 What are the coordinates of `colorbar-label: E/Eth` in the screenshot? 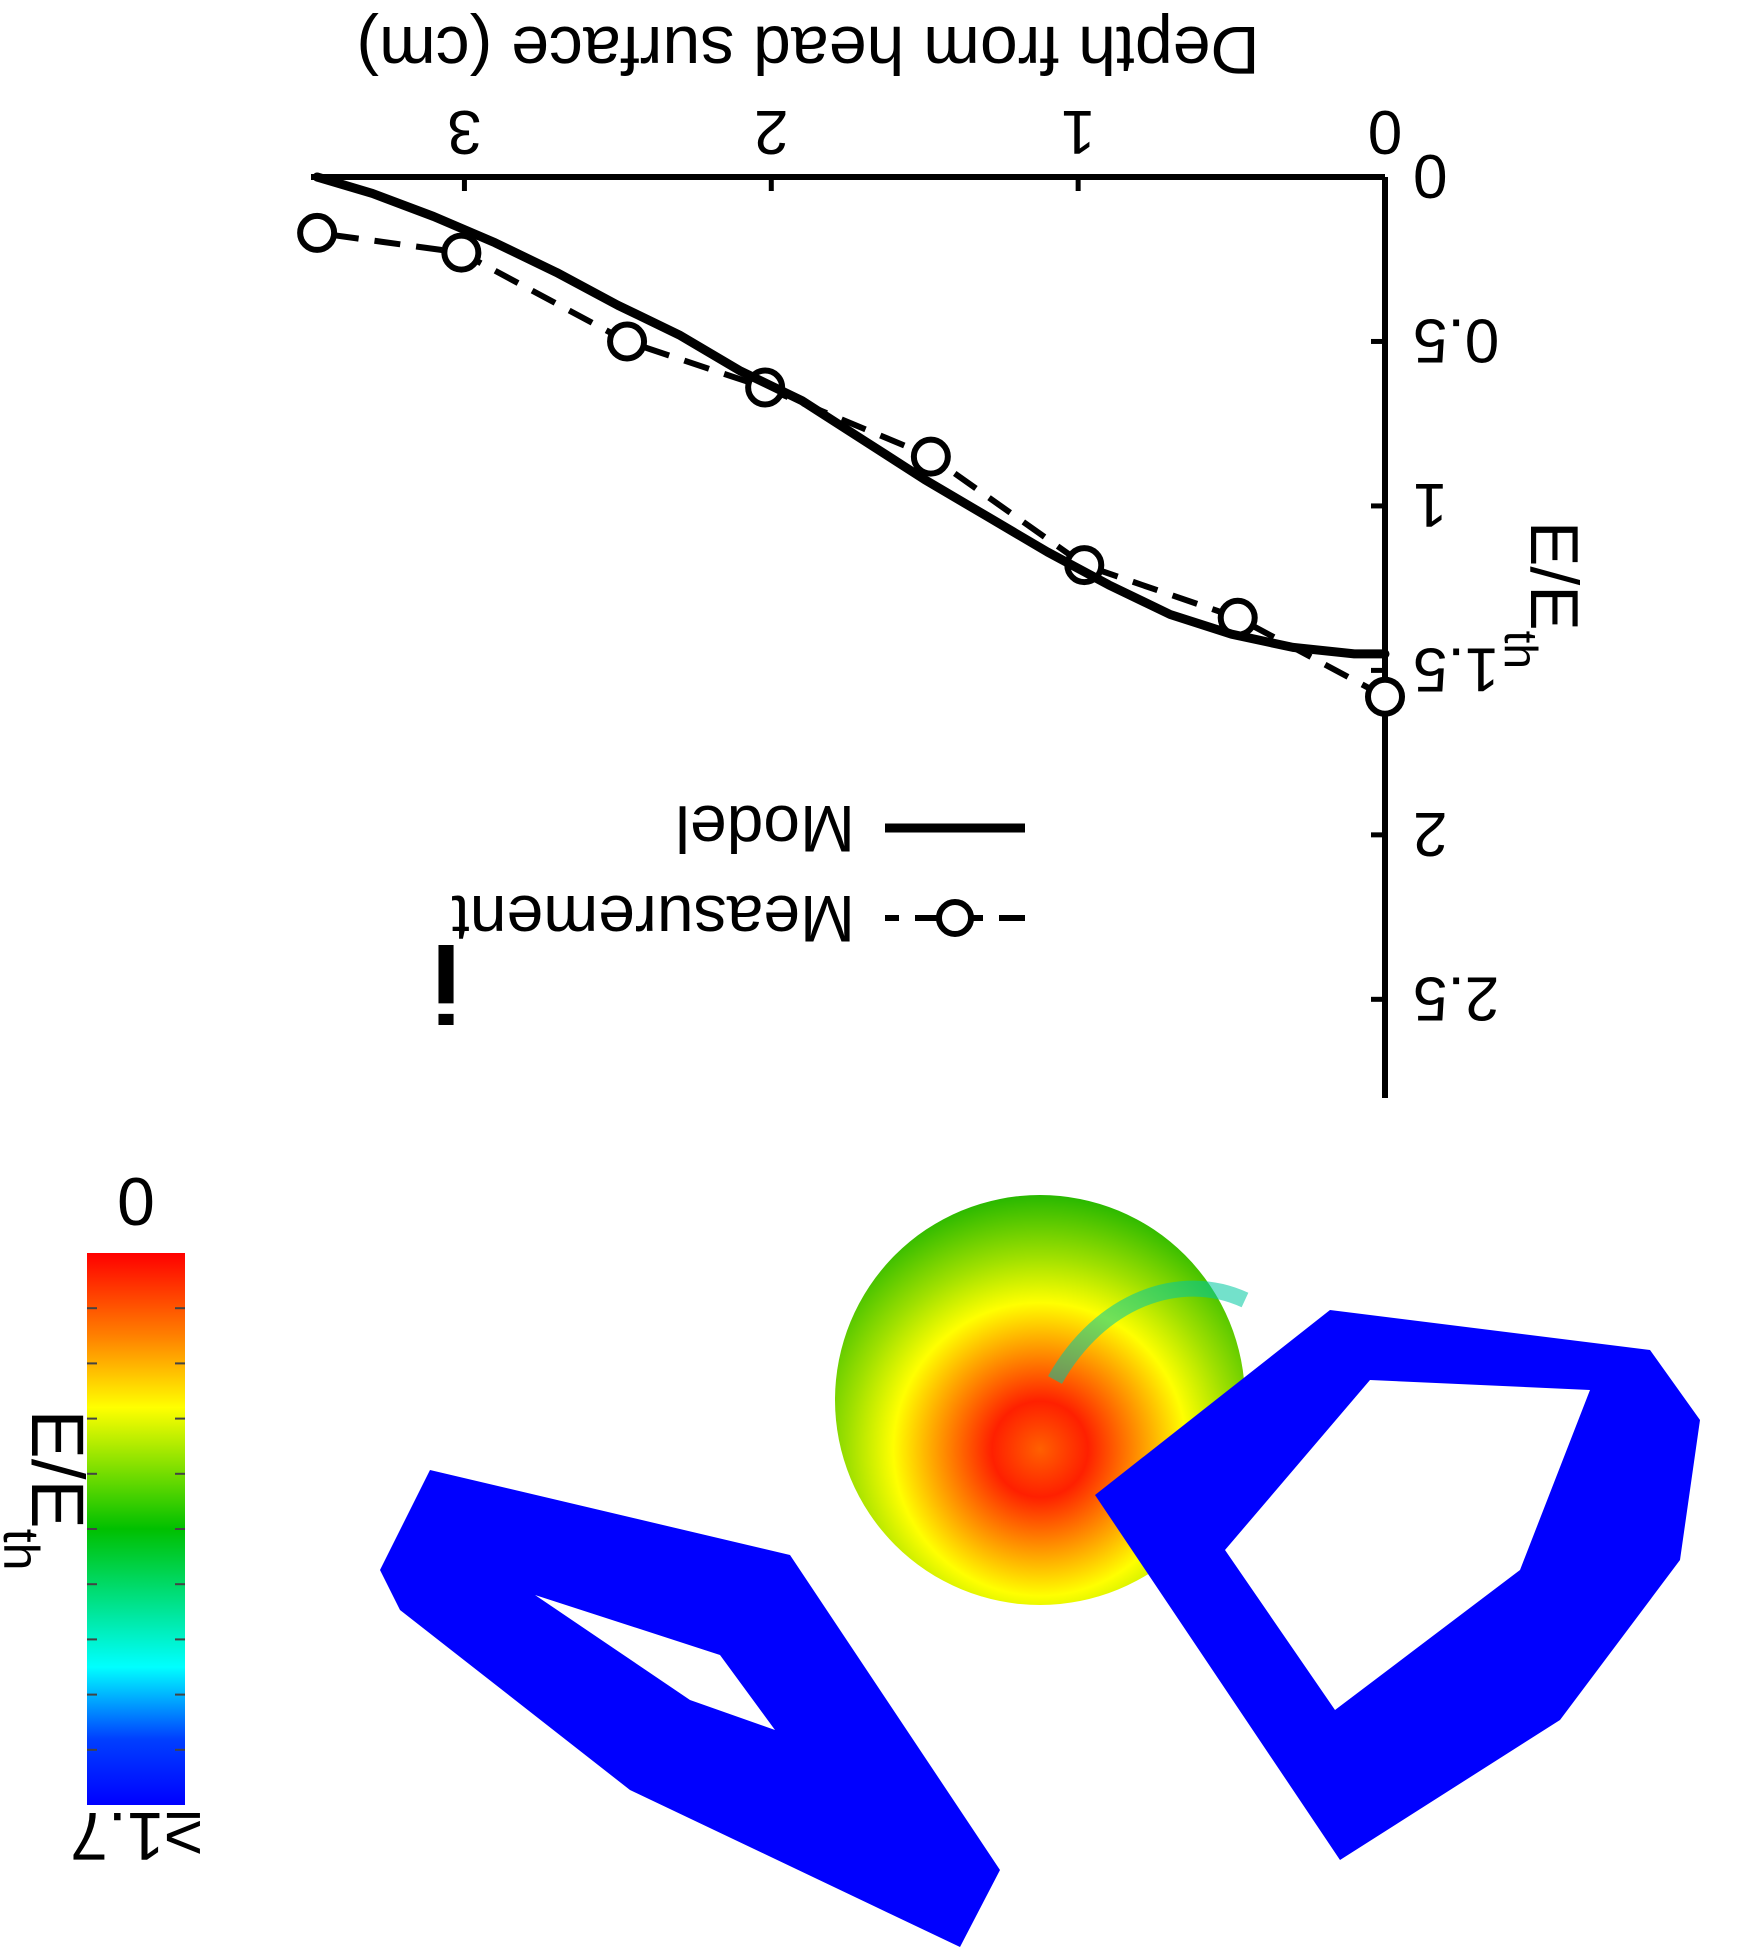 It's located at (49, 1490).